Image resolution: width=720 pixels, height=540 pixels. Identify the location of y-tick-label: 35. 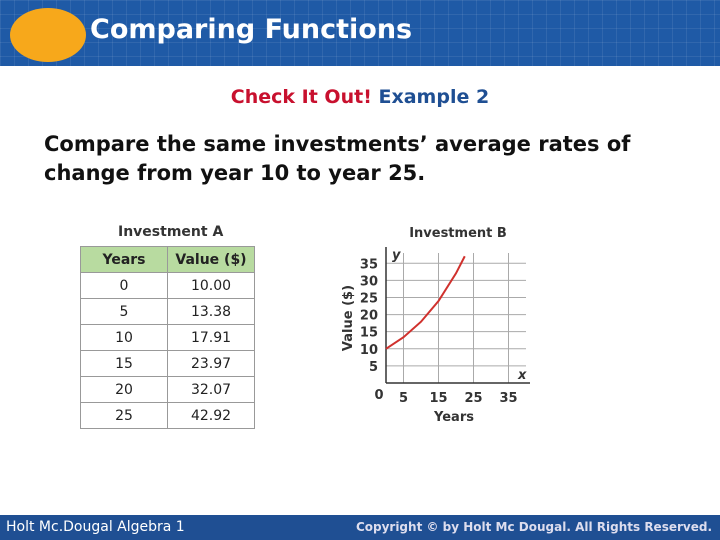
(369, 264).